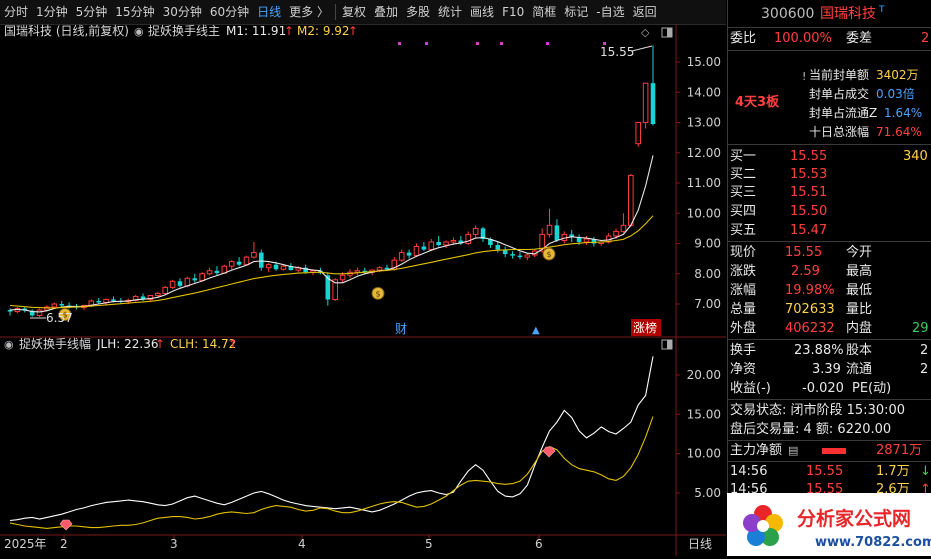  Describe the element at coordinates (401, 329) in the screenshot. I see `finance-badge: 财` at that location.